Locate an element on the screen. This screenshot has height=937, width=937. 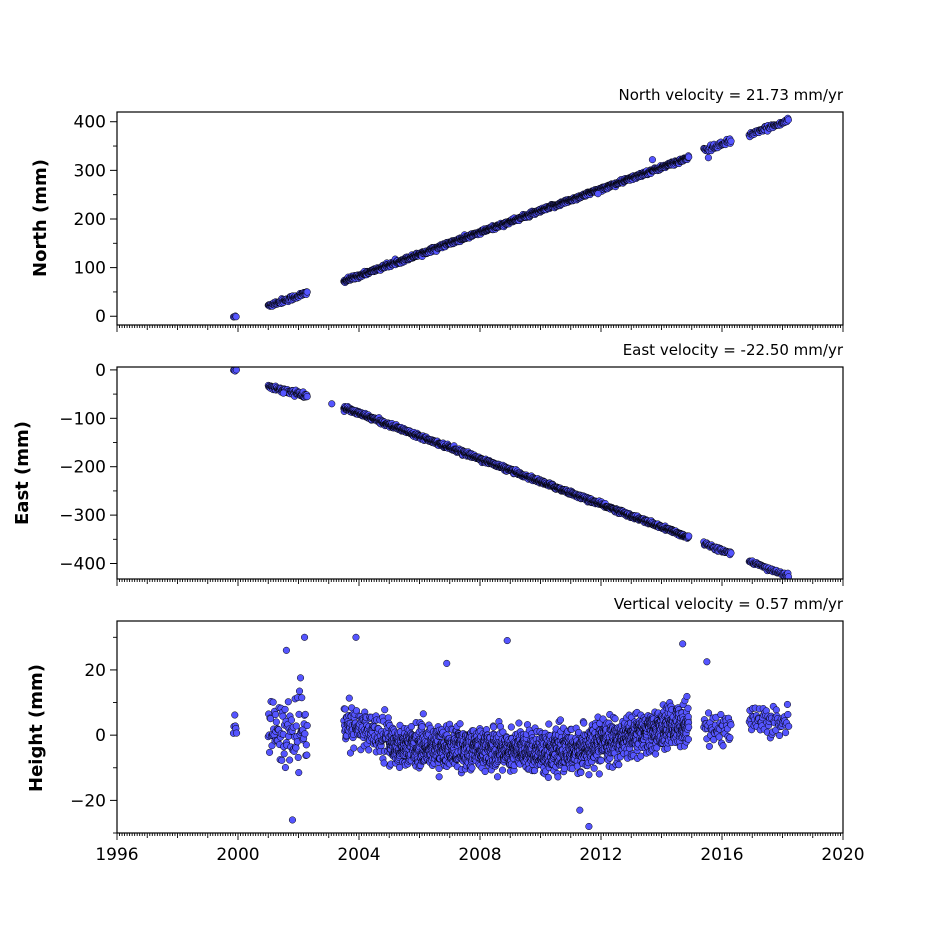
north-velocity-title: North velocity = 21.73 mm/yr is located at coordinates (731, 95).